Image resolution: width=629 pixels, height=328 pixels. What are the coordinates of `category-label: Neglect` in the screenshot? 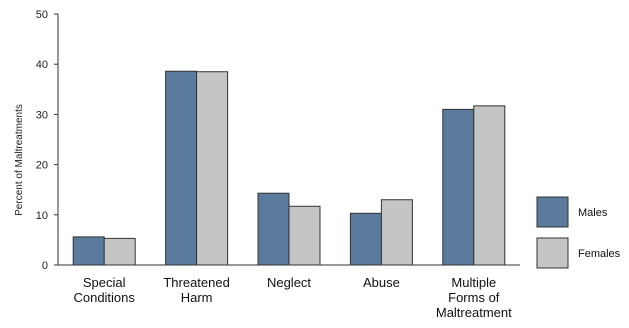 It's located at (289, 282).